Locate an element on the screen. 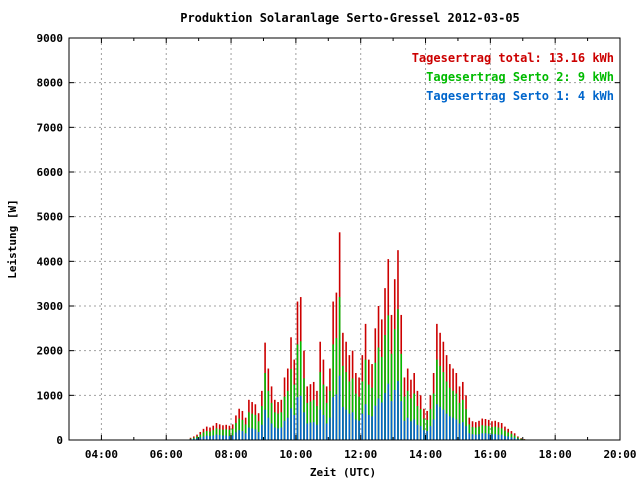 This screenshot has height=480, width=640. x-axis-label: Zeit (UTC) is located at coordinates (343, 472).